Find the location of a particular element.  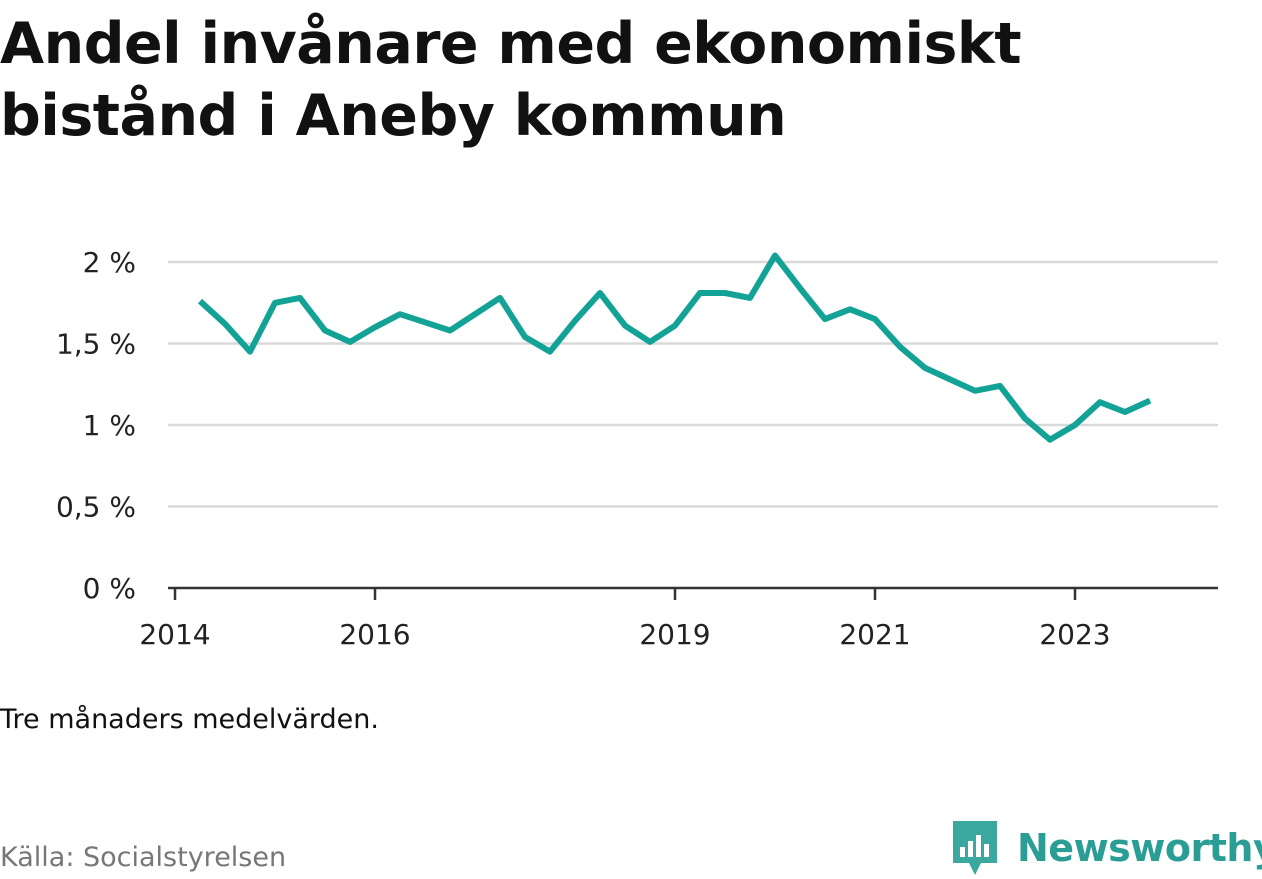

x-tick-label: 2019 is located at coordinates (674, 634).